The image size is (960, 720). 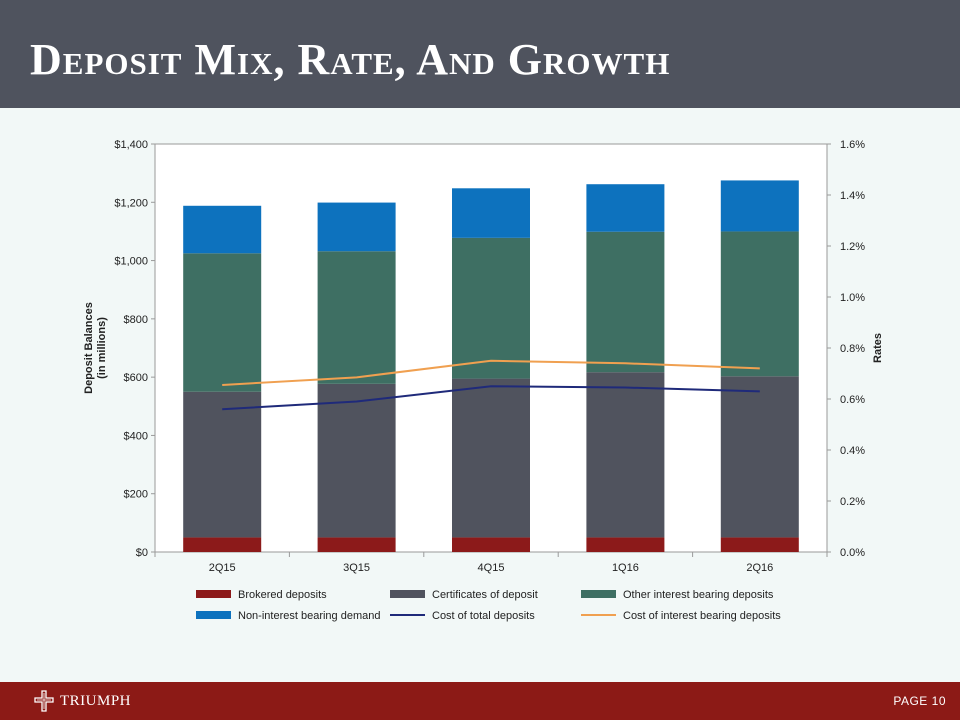 I want to click on y-axis-title: Deposit Balances(in millions), so click(x=95, y=348).